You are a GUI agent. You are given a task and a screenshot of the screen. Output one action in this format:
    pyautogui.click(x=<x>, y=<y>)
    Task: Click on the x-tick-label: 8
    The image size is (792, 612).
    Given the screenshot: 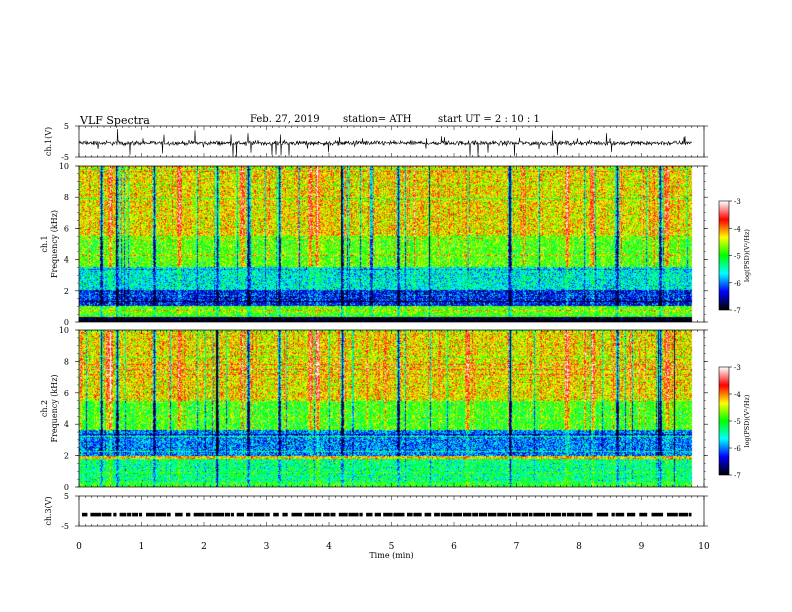 What is the action you would take?
    pyautogui.click(x=579, y=547)
    